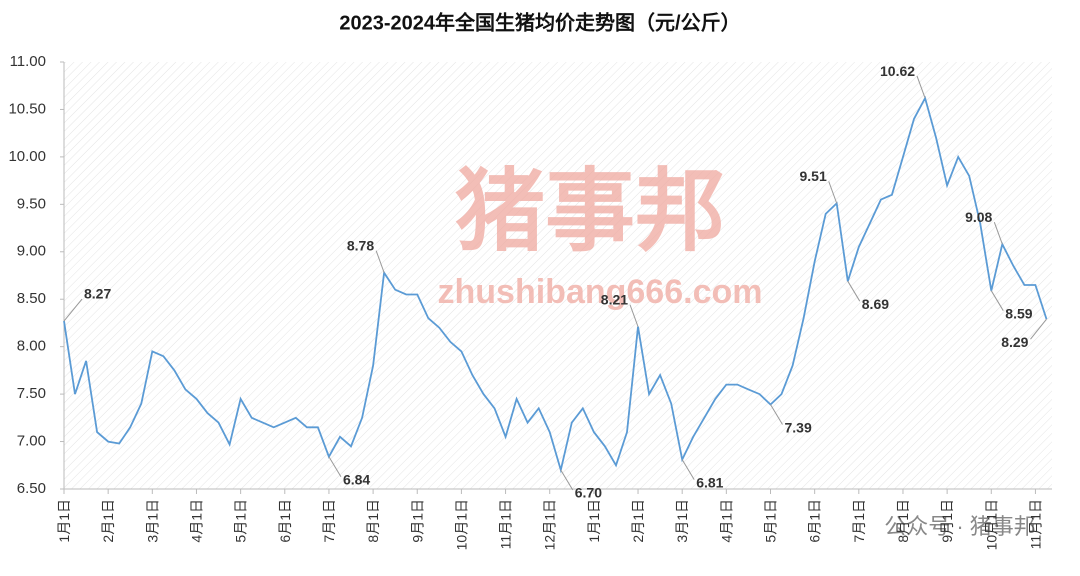 The image size is (1080, 576). Describe the element at coordinates (356, 479) in the screenshot. I see `value-label: 6.84` at that location.